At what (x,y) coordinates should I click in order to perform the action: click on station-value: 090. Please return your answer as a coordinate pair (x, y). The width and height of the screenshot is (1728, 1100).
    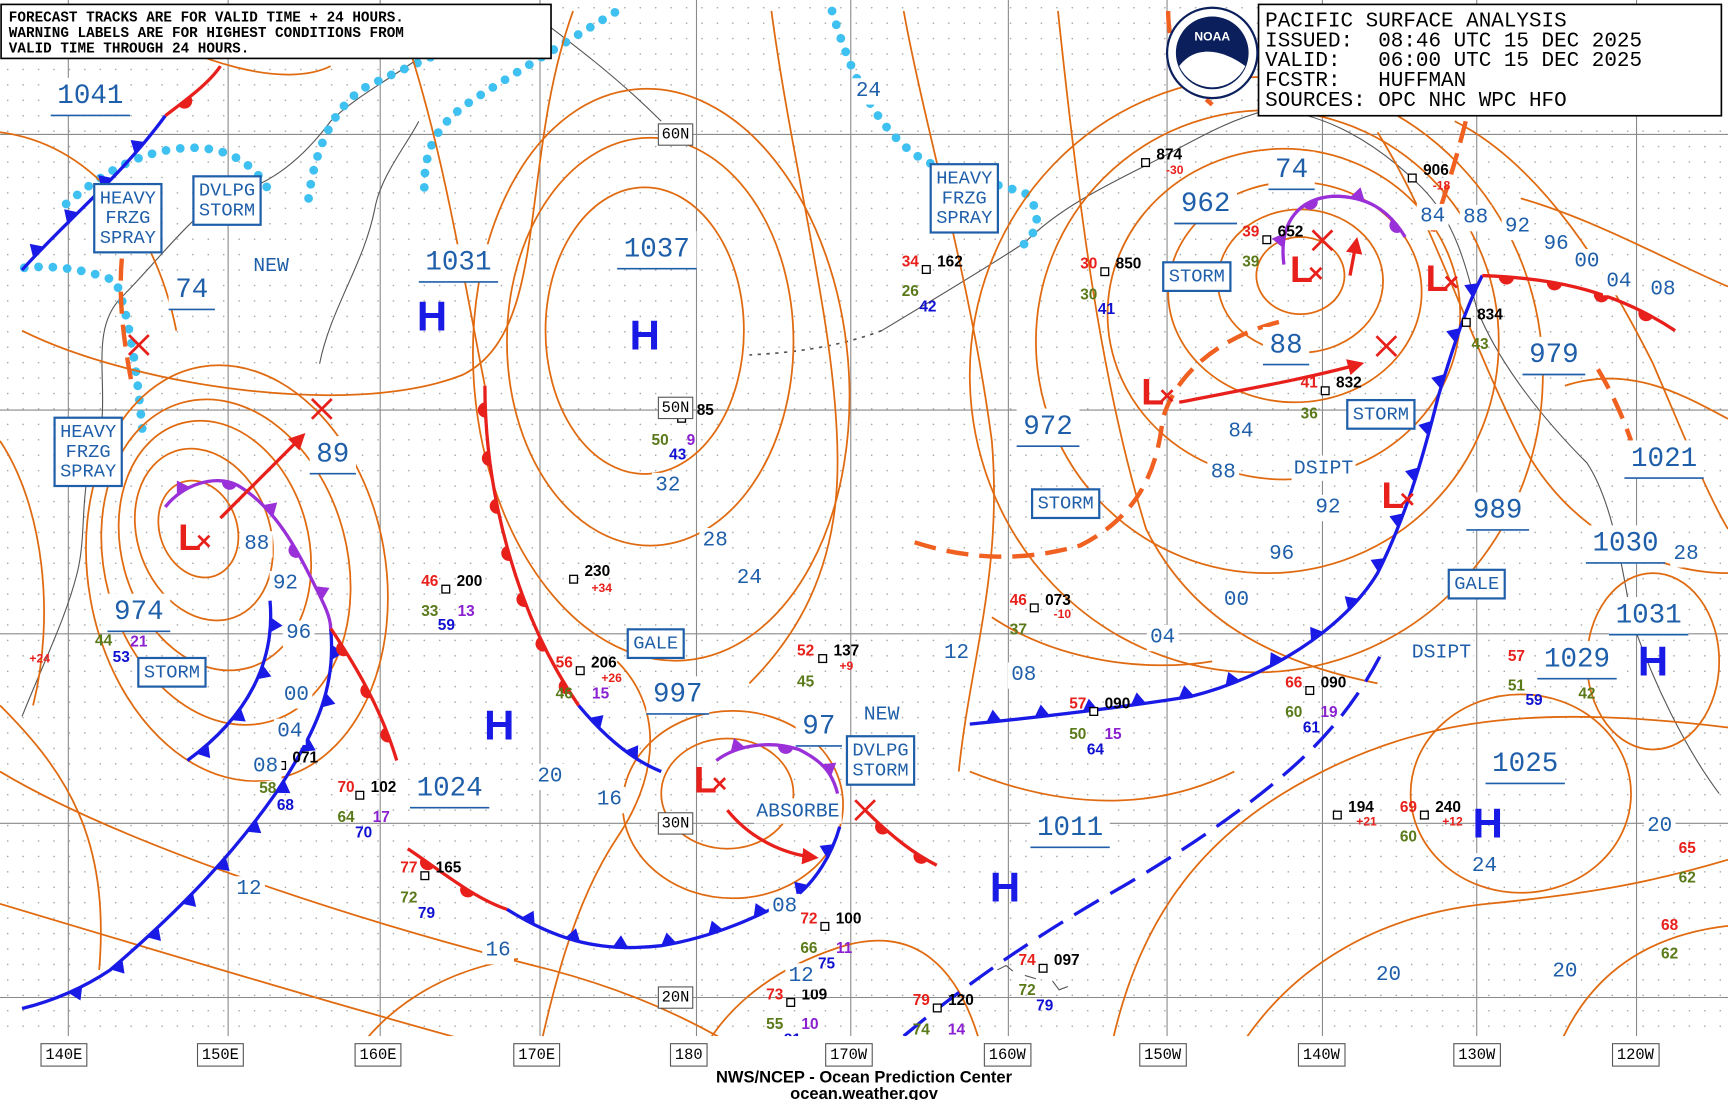
    Looking at the image, I should click on (1118, 703).